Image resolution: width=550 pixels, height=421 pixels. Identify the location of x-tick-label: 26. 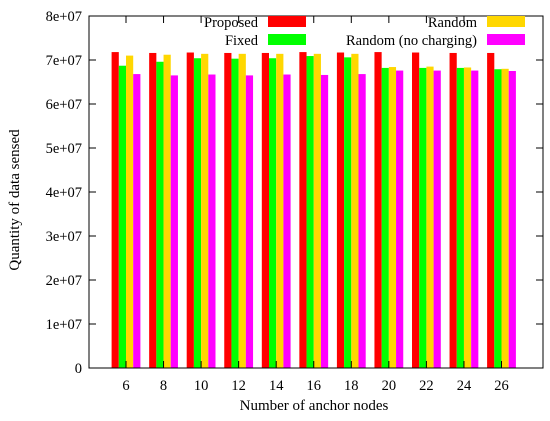
(501, 386).